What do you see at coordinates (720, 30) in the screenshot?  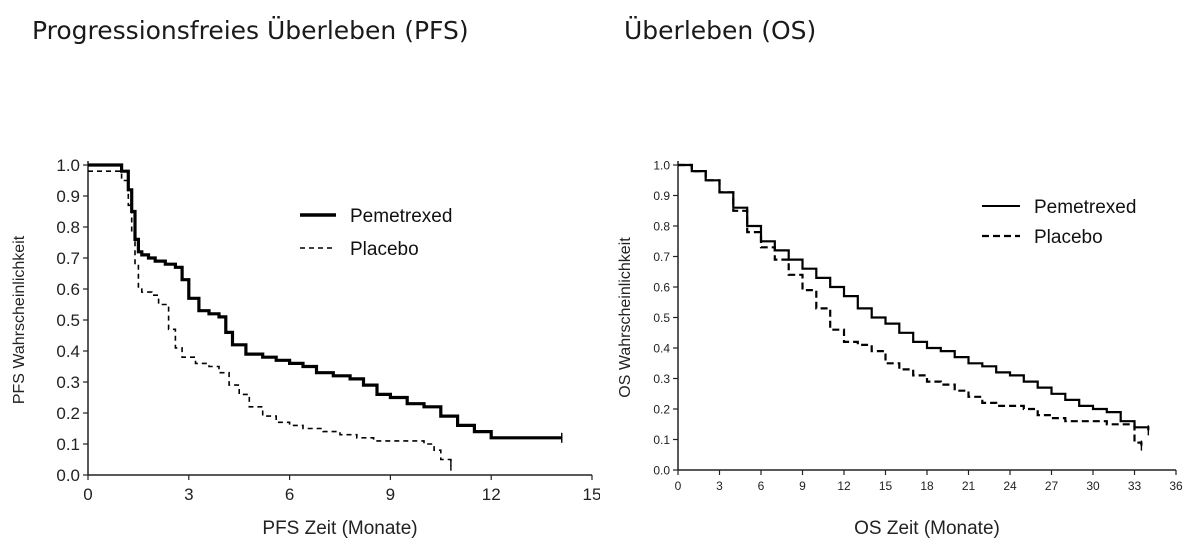 I see `os-heading: Überleben (OS)` at bounding box center [720, 30].